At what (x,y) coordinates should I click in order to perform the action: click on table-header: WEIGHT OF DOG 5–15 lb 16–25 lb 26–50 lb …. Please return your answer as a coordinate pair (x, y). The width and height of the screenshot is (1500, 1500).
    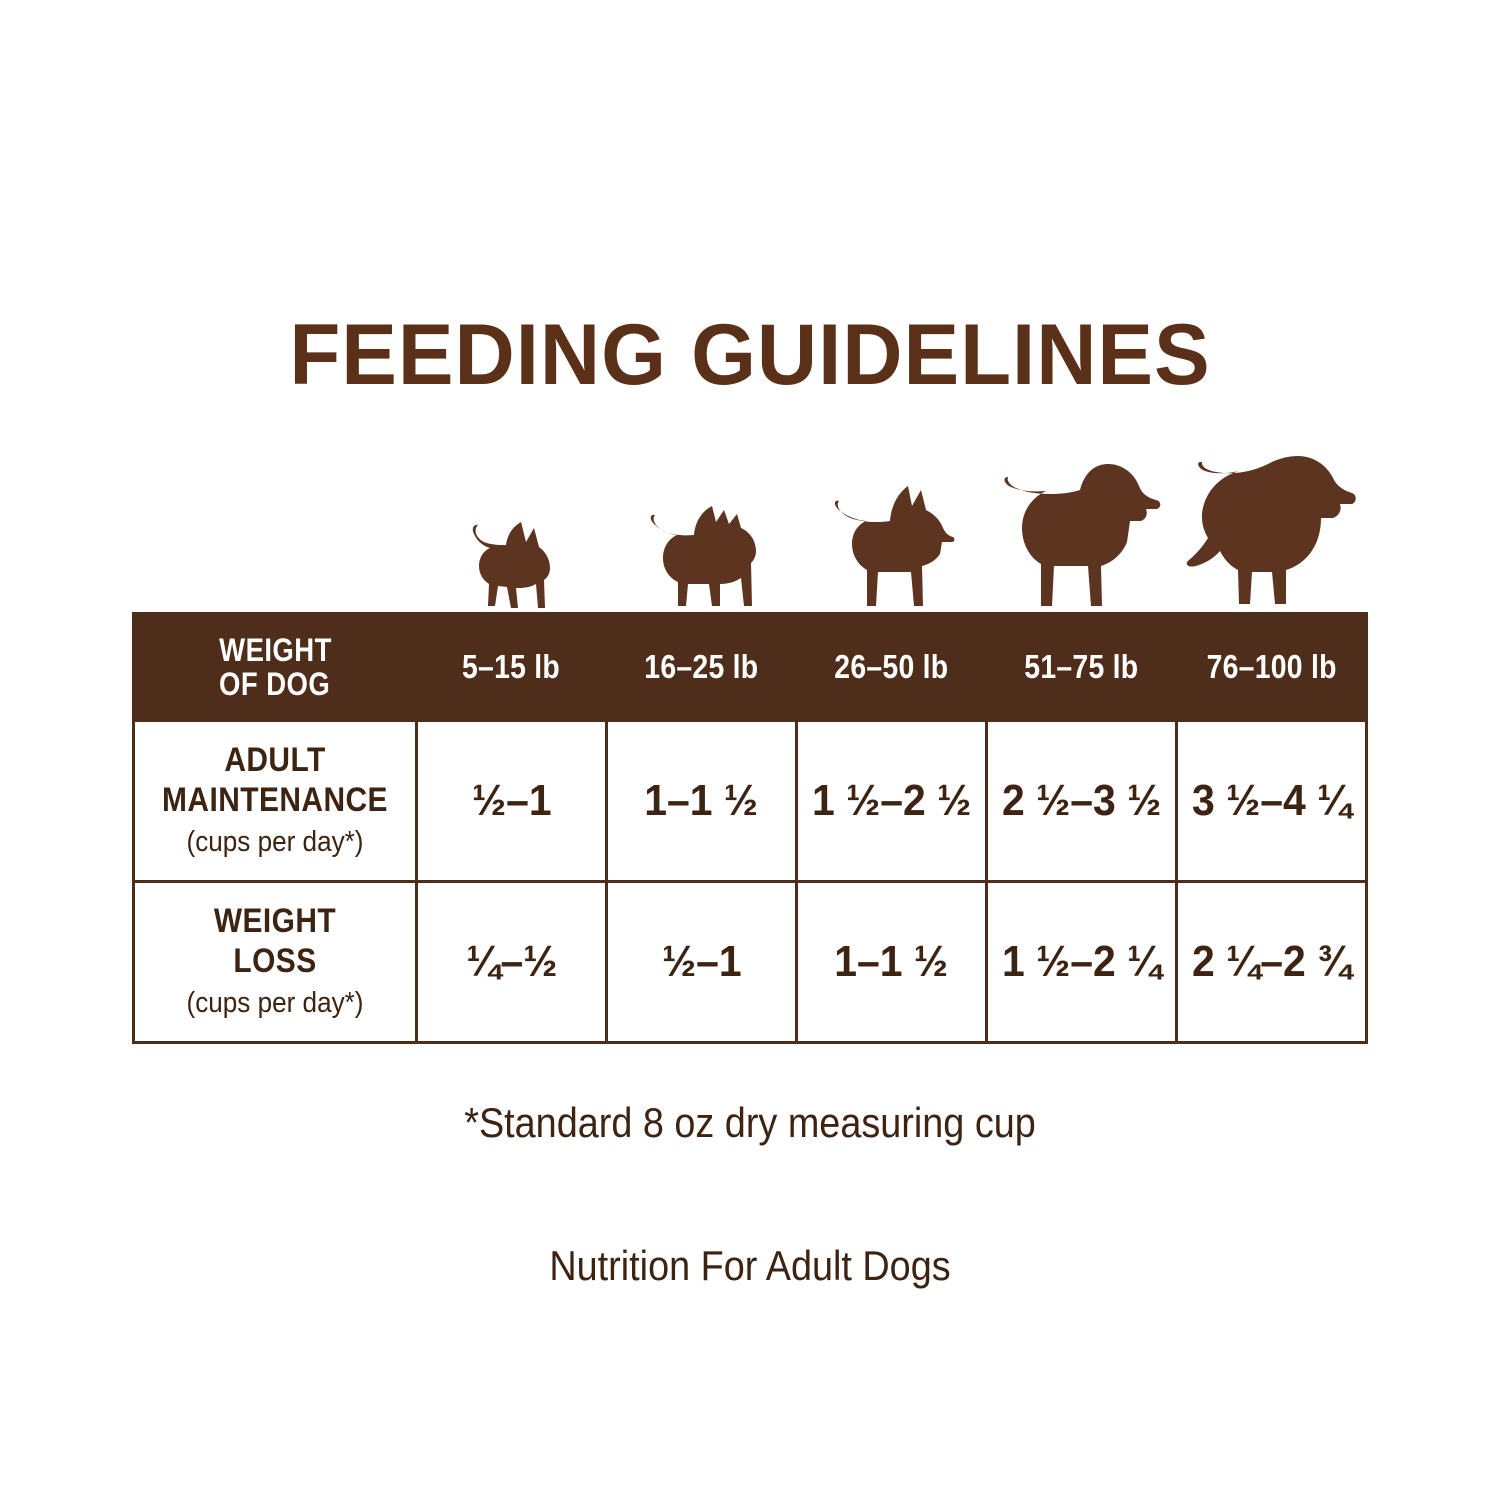
    Looking at the image, I should click on (750, 667).